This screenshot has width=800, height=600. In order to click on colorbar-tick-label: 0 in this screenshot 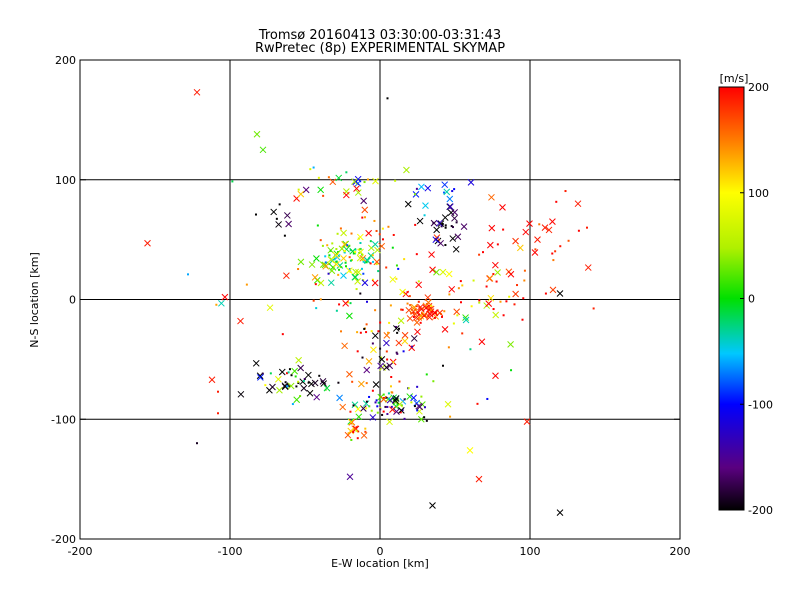, I will do `click(751, 299)`.